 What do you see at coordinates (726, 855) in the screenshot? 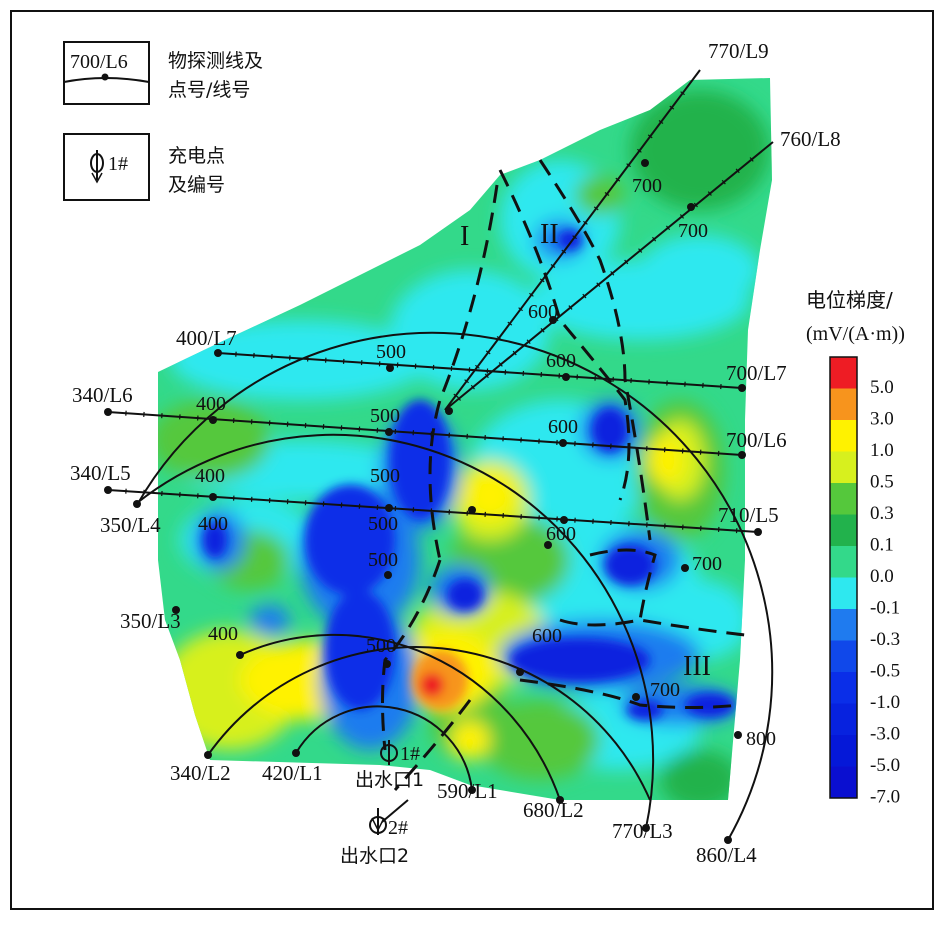
I see `line-label-L4-end: 860/L4` at bounding box center [726, 855].